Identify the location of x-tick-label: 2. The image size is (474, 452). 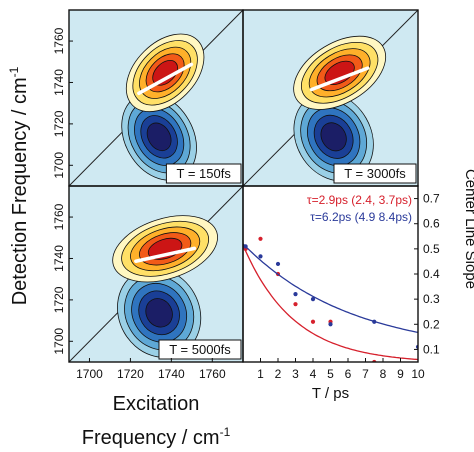
(278, 374).